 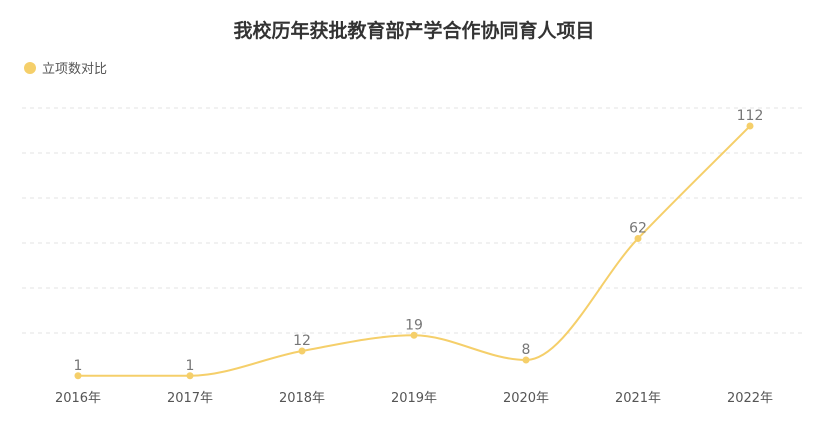 I want to click on x-tick-label: 2021年, so click(x=638, y=398).